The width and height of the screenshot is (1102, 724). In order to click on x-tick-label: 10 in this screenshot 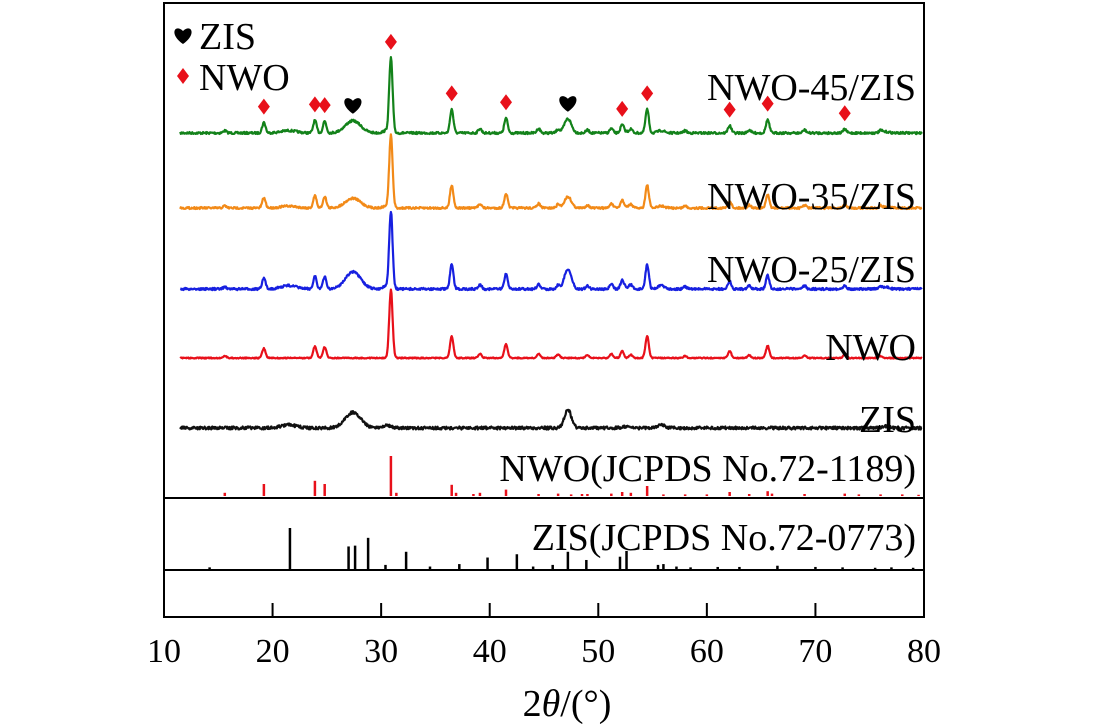, I will do `click(164, 651)`.